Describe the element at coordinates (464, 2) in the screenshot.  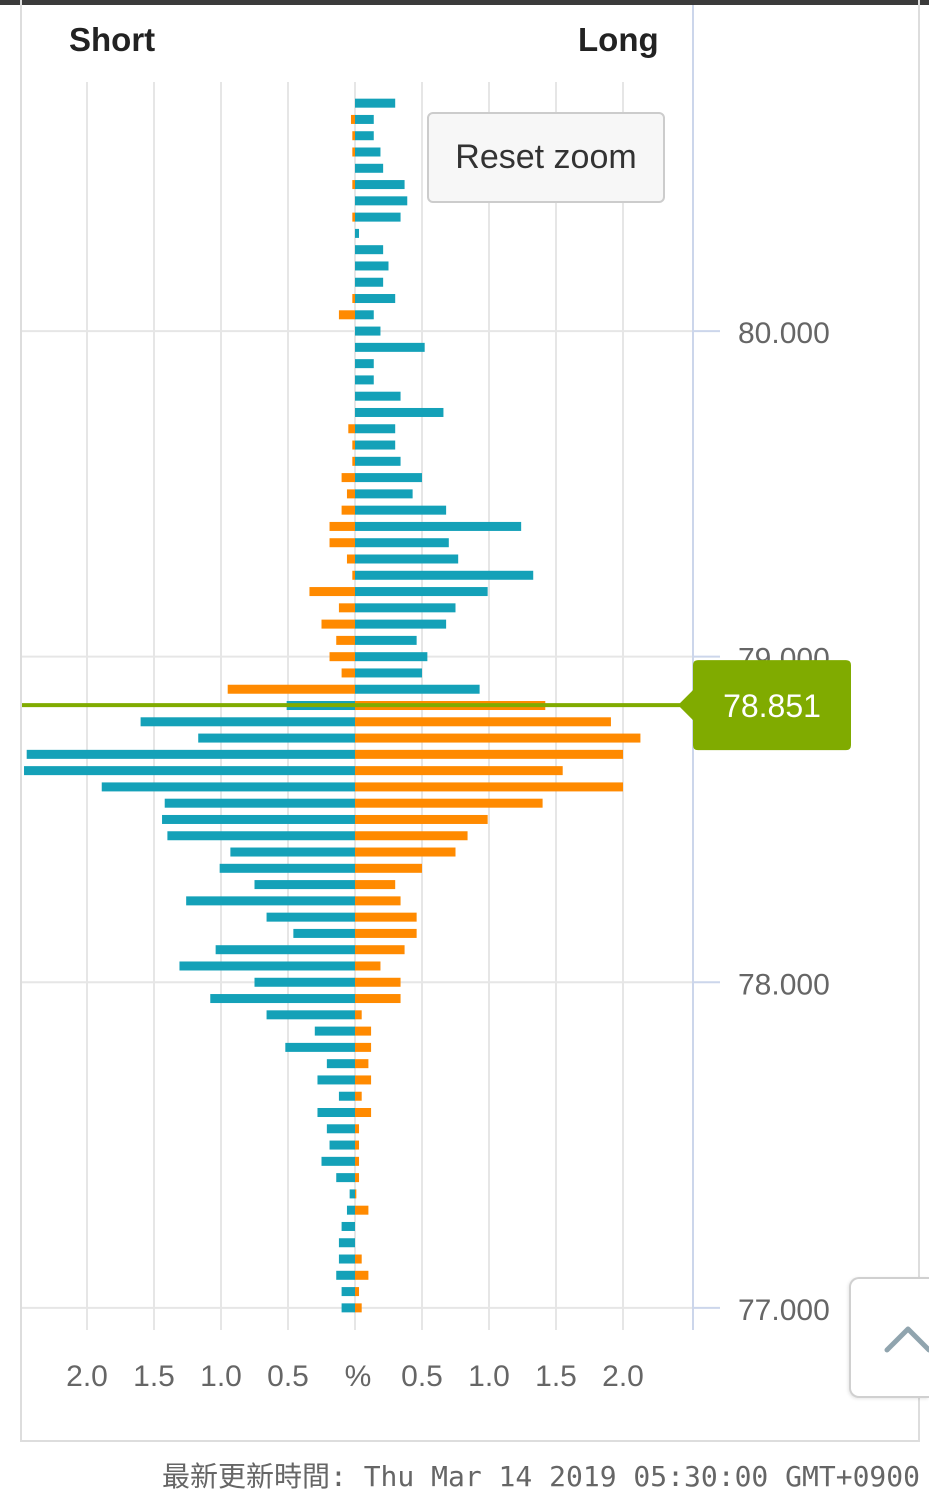
I see `top-bar` at that location.